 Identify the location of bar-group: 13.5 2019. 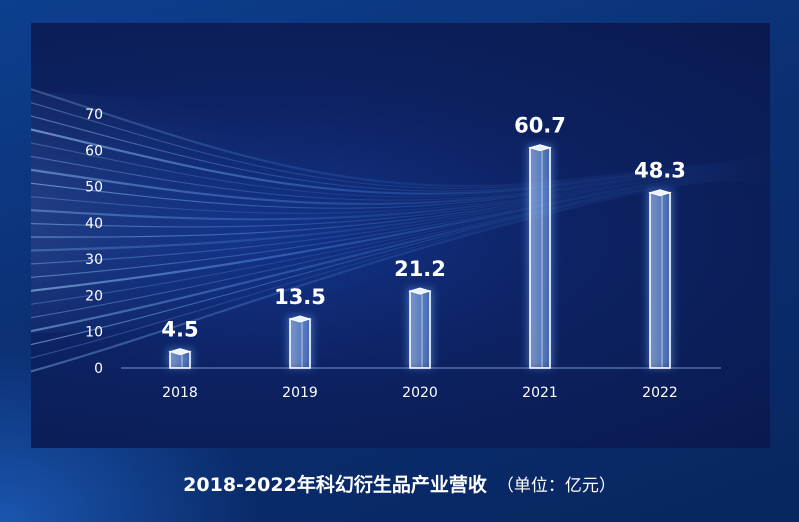
(300, 343).